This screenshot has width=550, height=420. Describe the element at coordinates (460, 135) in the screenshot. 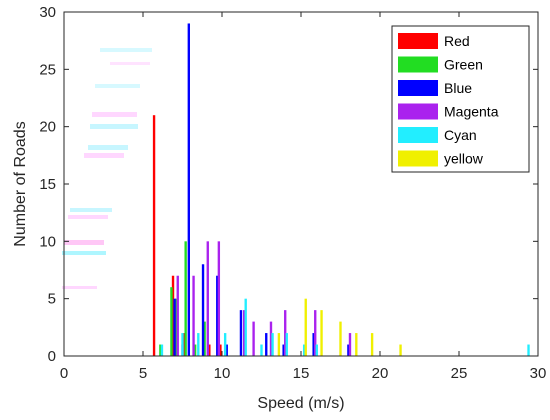

I see `legend-label-cyan: Cyan` at that location.